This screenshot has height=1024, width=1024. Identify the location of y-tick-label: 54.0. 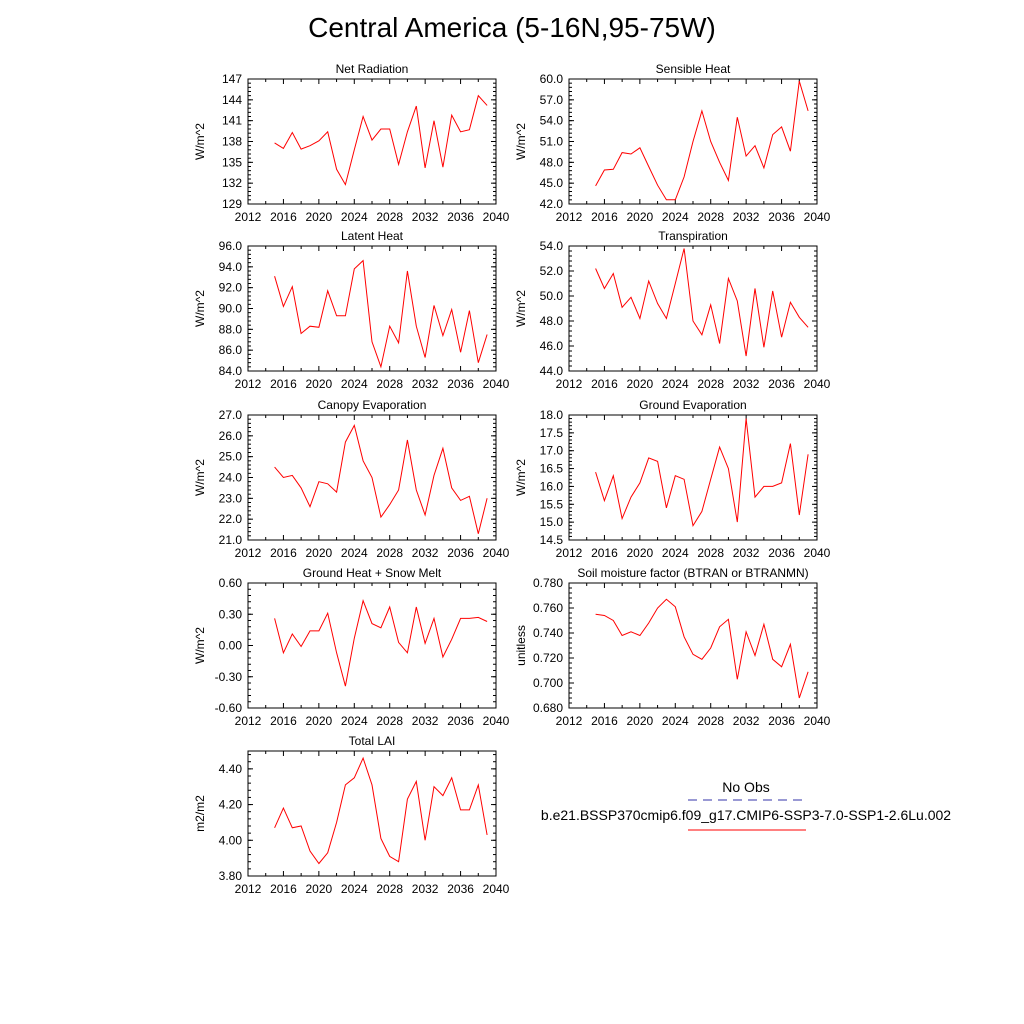
(552, 246).